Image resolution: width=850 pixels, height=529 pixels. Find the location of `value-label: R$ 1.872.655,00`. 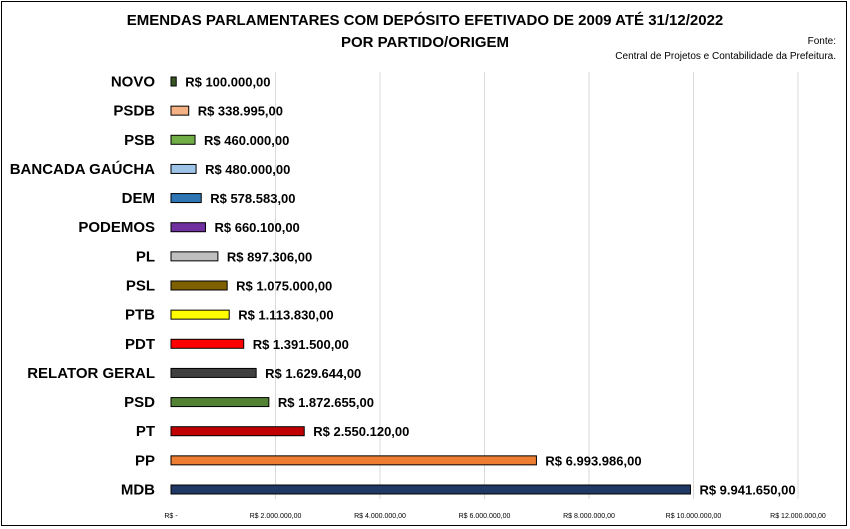

value-label: R$ 1.872.655,00 is located at coordinates (326, 402).